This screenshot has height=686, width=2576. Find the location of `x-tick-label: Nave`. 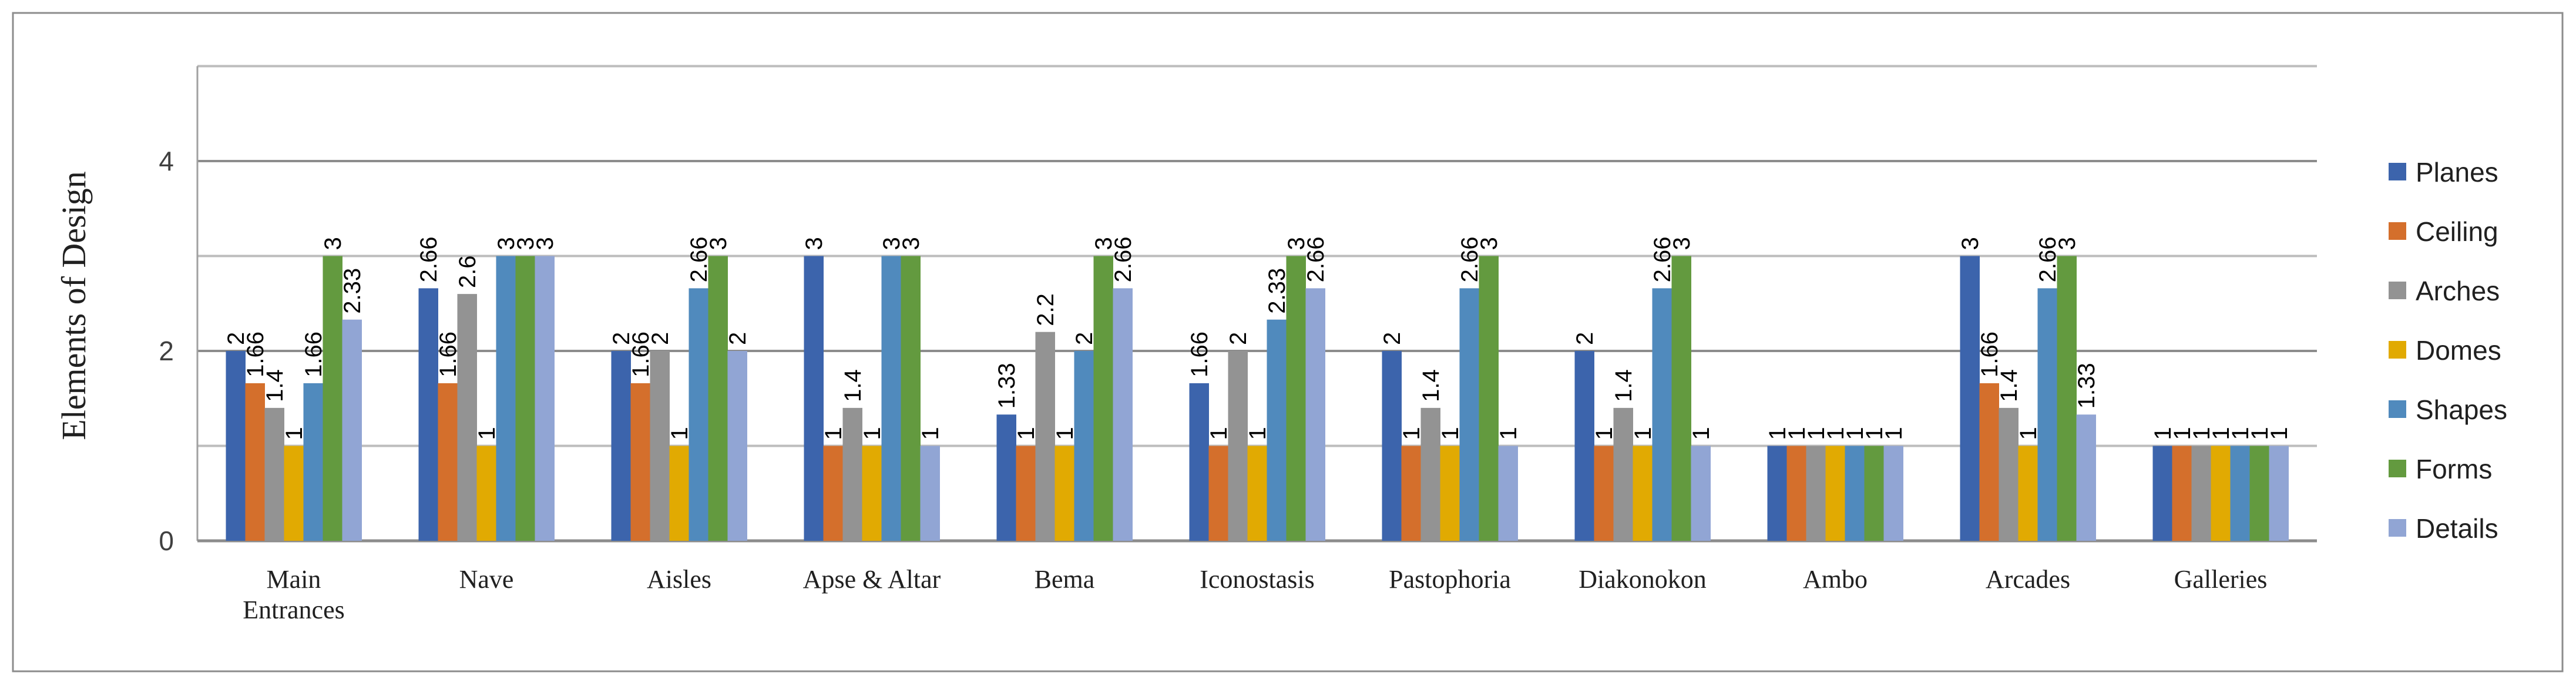

x-tick-label: Nave is located at coordinates (487, 579).